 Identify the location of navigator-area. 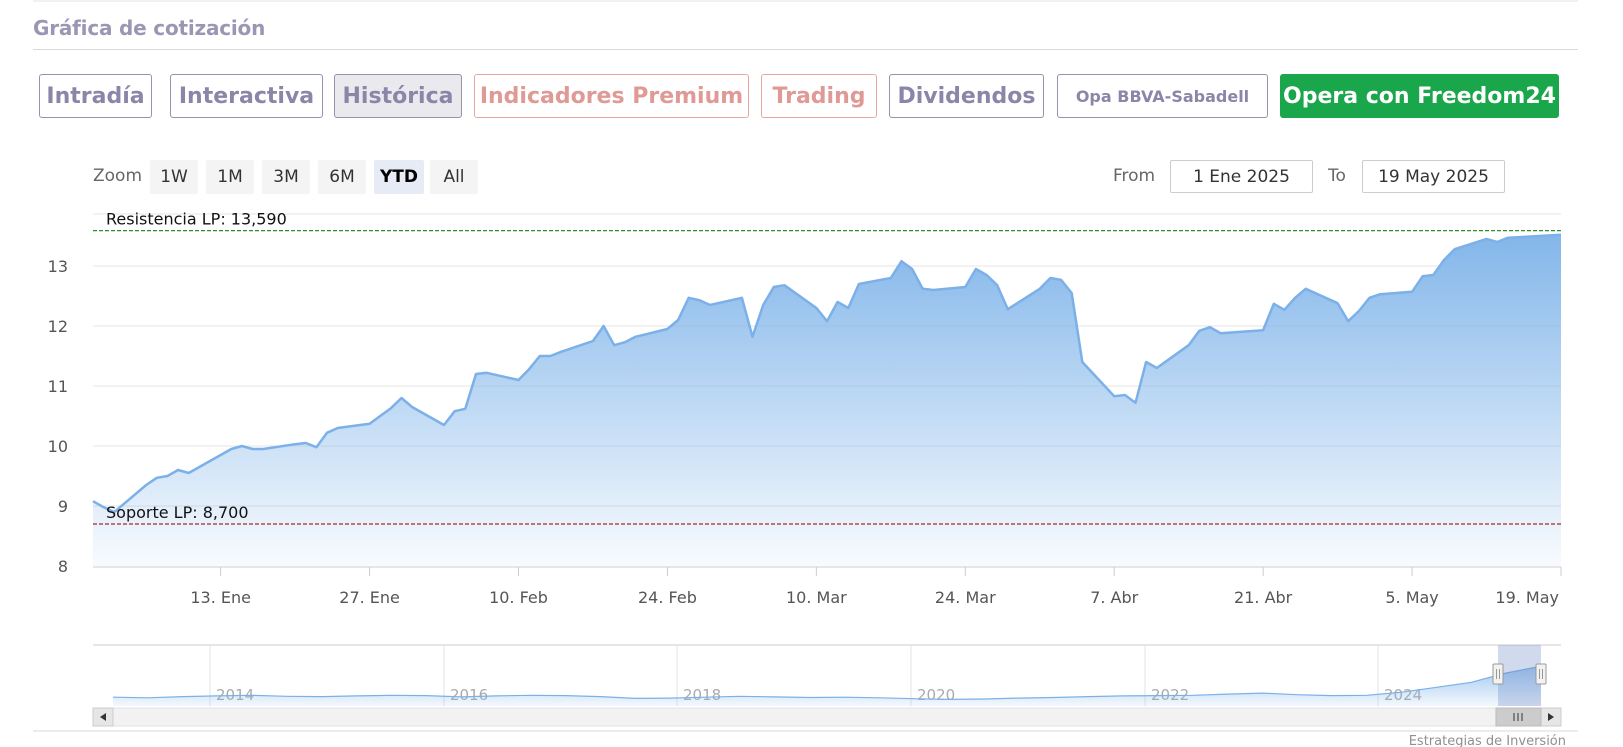
(827, 686).